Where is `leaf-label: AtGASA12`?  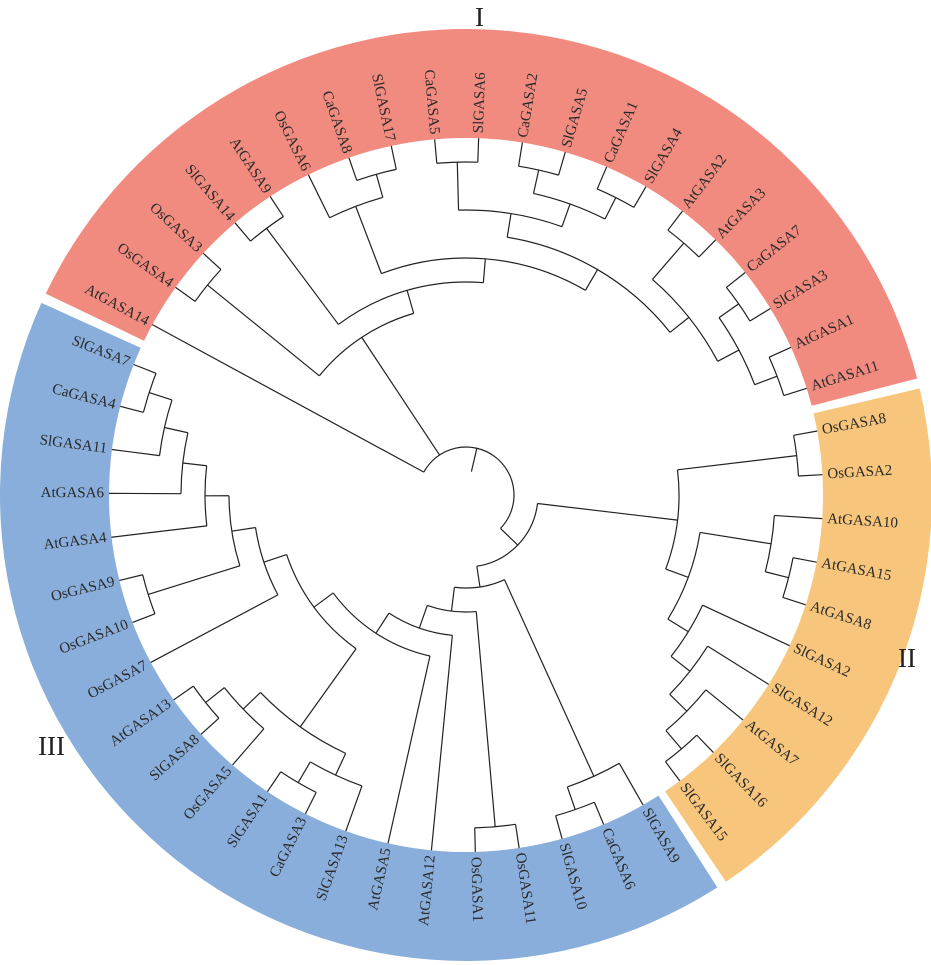
leaf-label: AtGASA12 is located at coordinates (427, 891).